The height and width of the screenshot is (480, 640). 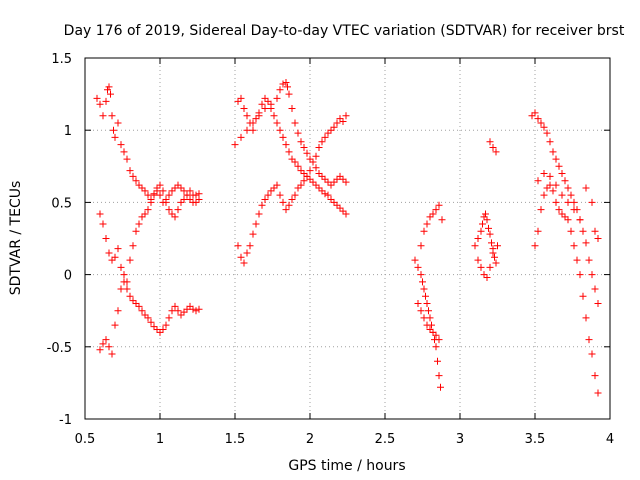 What do you see at coordinates (346, 466) in the screenshot?
I see `x-axis-label: GPS time / hours` at bounding box center [346, 466].